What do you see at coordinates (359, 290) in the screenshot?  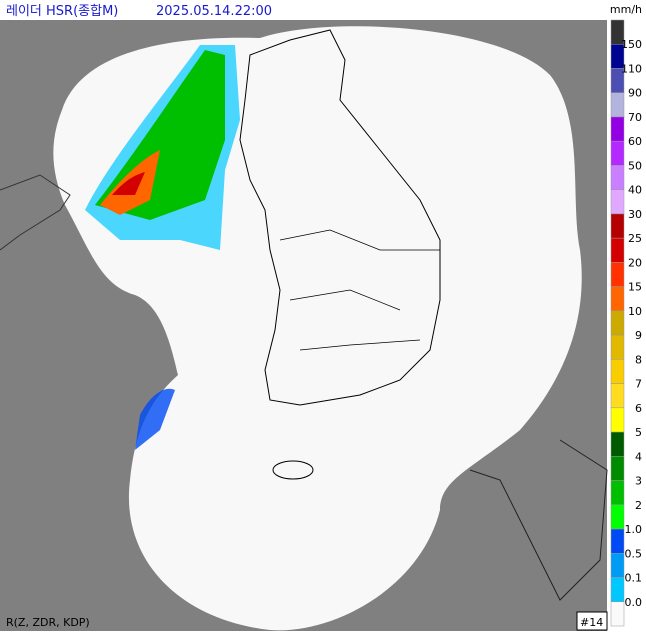 I see `provinces` at bounding box center [359, 290].